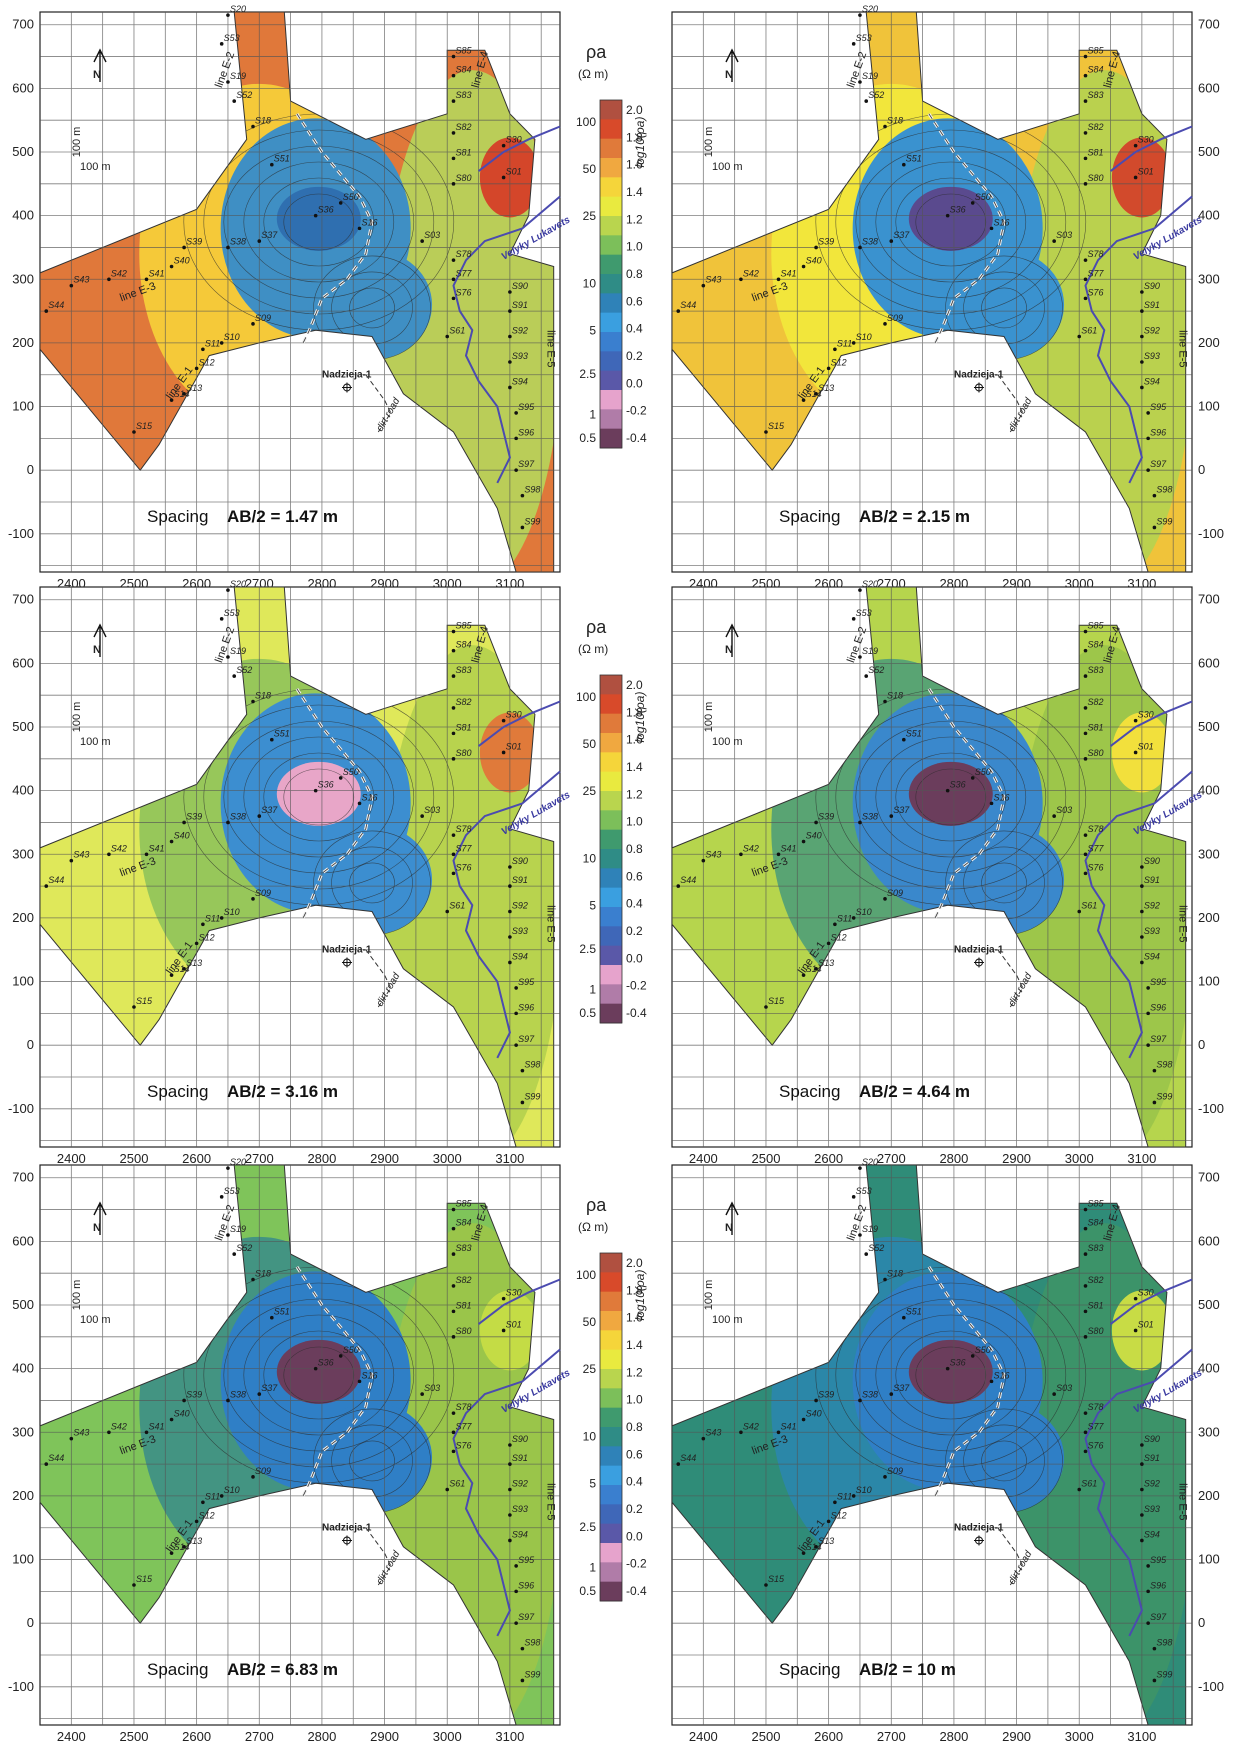 This screenshot has width=1239, height=1757. What do you see at coordinates (351, 1350) in the screenshot?
I see `station-label: S50` at bounding box center [351, 1350].